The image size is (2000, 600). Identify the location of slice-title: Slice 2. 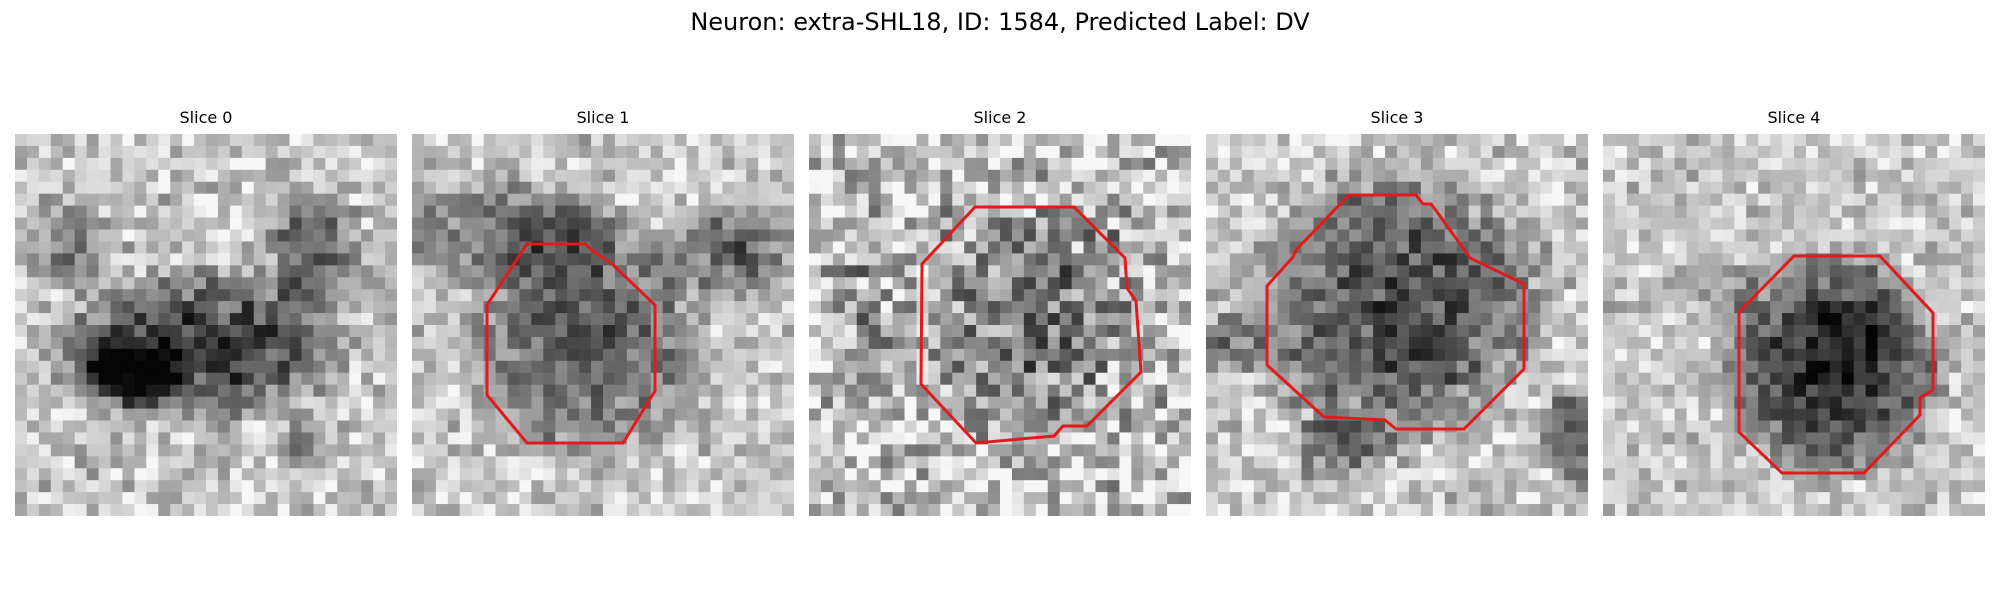
(1000, 118).